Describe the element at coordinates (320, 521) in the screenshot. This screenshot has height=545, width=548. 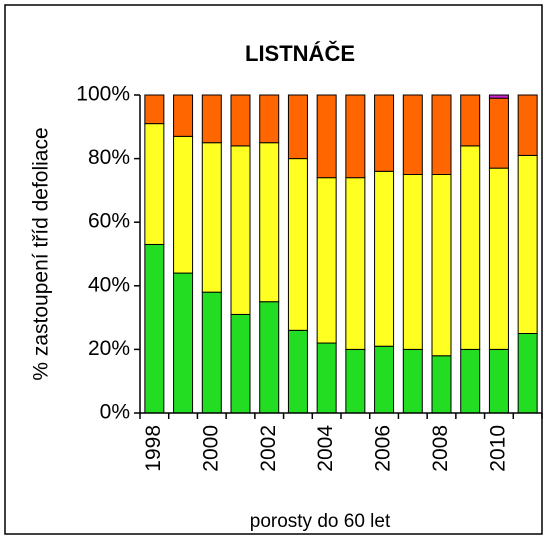
I see `x-axis-label: porosty do 60 let` at that location.